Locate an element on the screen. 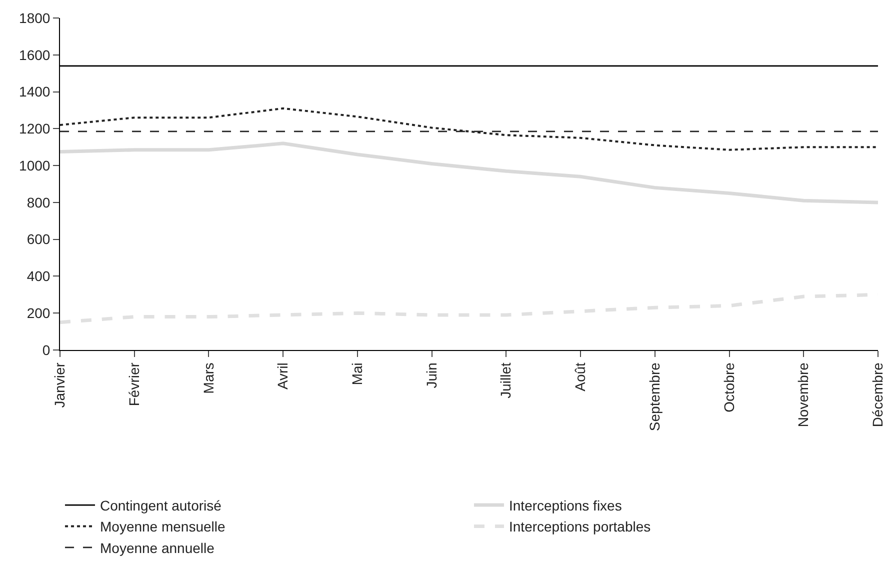 This screenshot has width=896, height=573. x-tick-label: Juin is located at coordinates (431, 375).